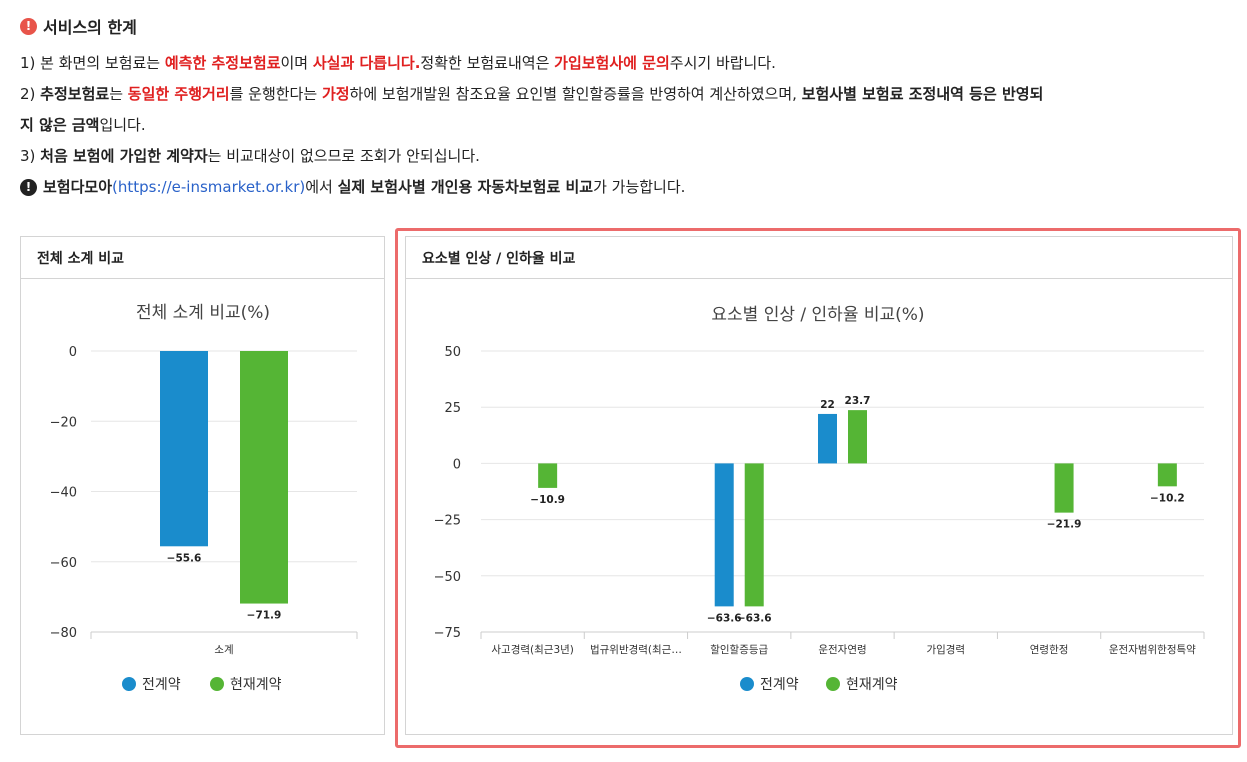  What do you see at coordinates (532, 649) in the screenshot?
I see `x-tick-label: 사고경력(최근3년)` at bounding box center [532, 649].